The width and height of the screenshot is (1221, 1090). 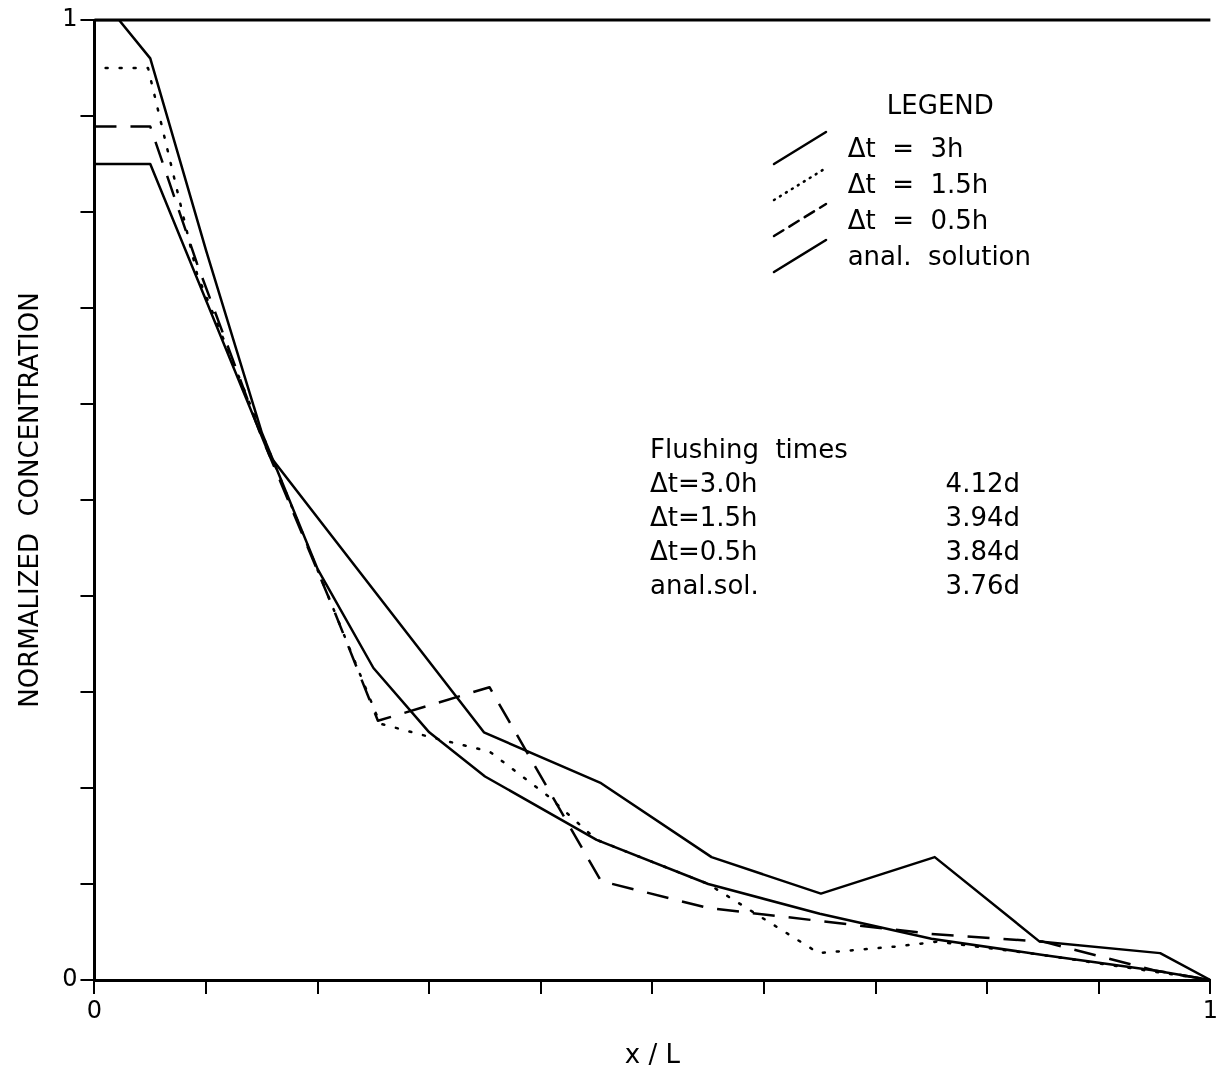 What do you see at coordinates (982, 585) in the screenshot?
I see `annotation: 3.76d` at bounding box center [982, 585].